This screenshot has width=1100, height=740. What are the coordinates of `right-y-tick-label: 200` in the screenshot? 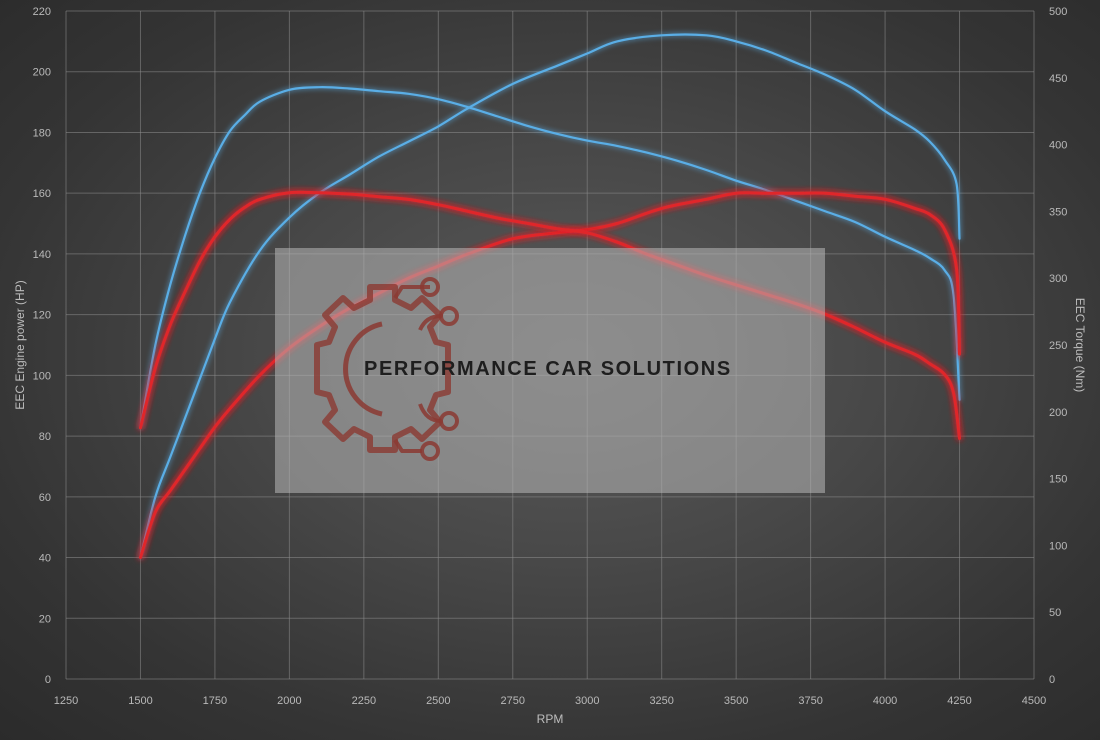 It's located at (1058, 413).